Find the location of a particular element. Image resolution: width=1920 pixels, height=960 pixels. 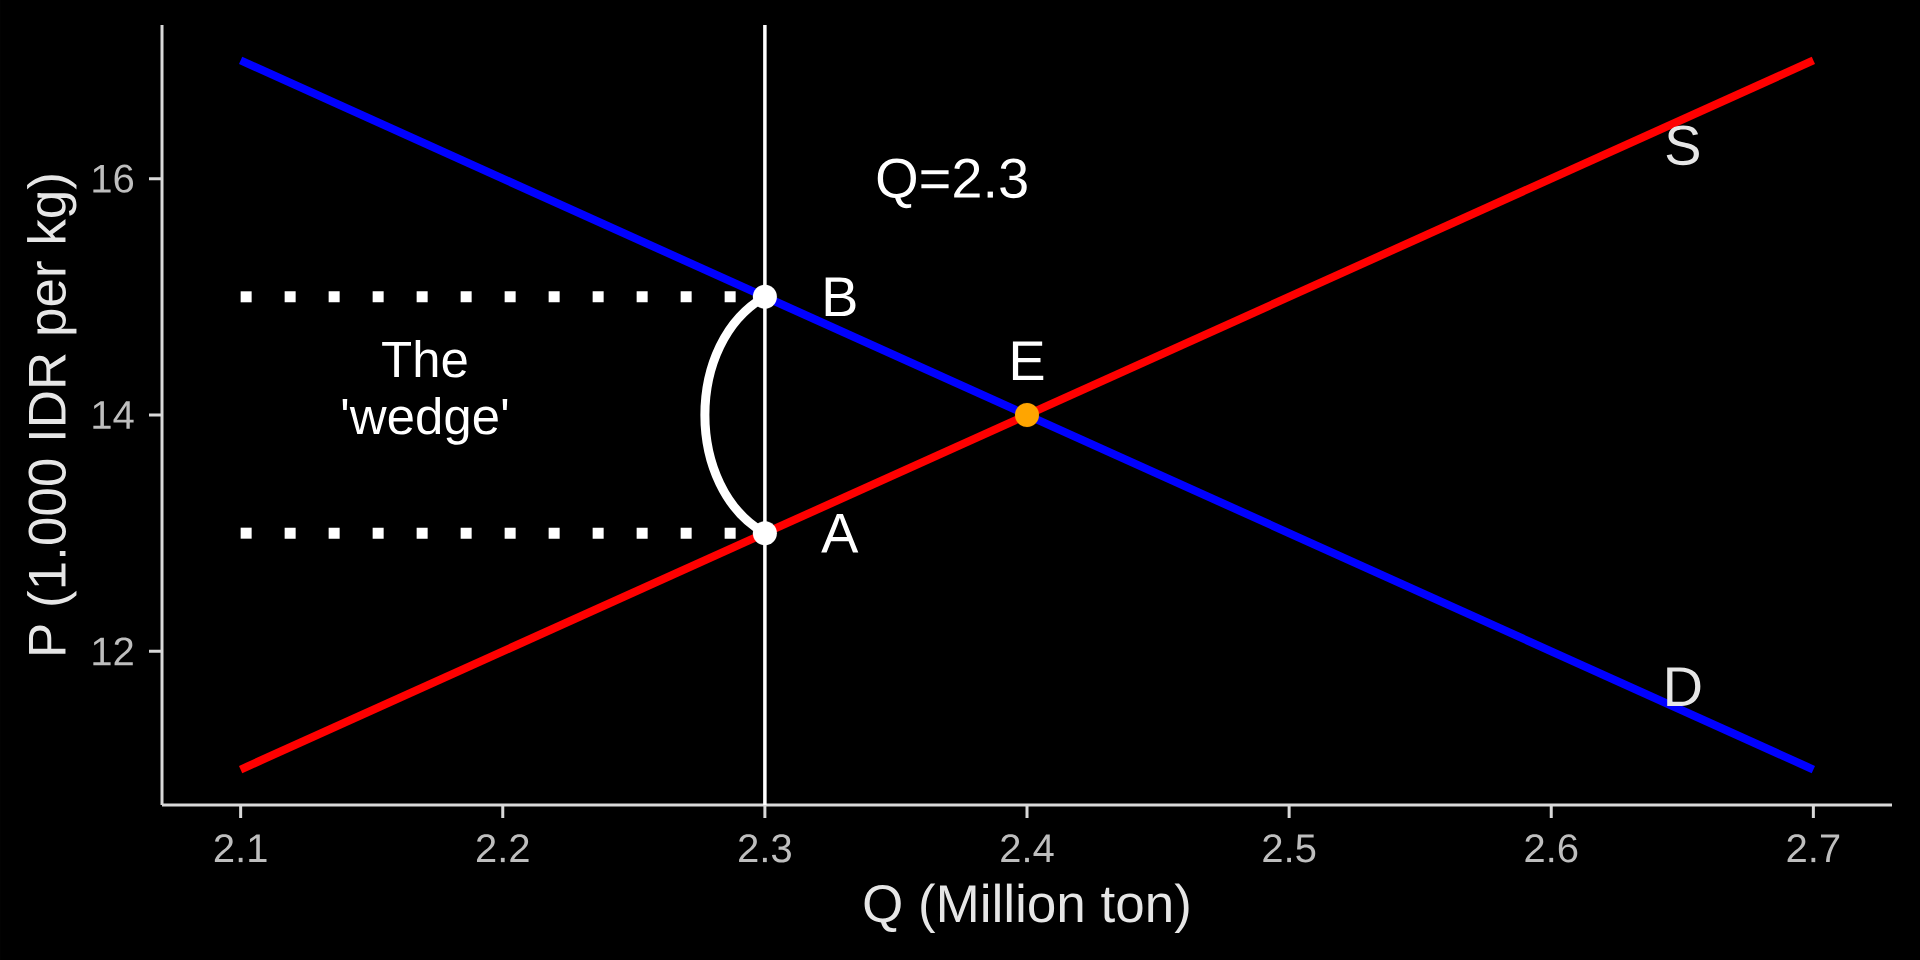

series-label: S is located at coordinates (1682, 145).